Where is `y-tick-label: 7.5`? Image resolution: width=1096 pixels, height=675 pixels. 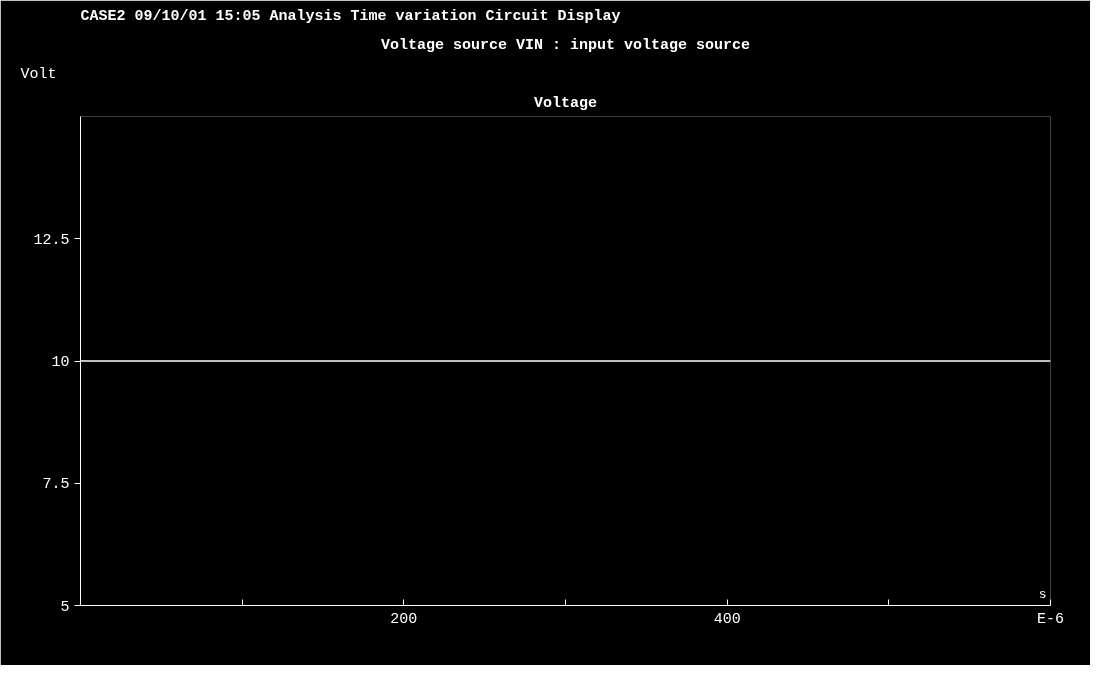
y-tick-label: 7.5 is located at coordinates (56, 485).